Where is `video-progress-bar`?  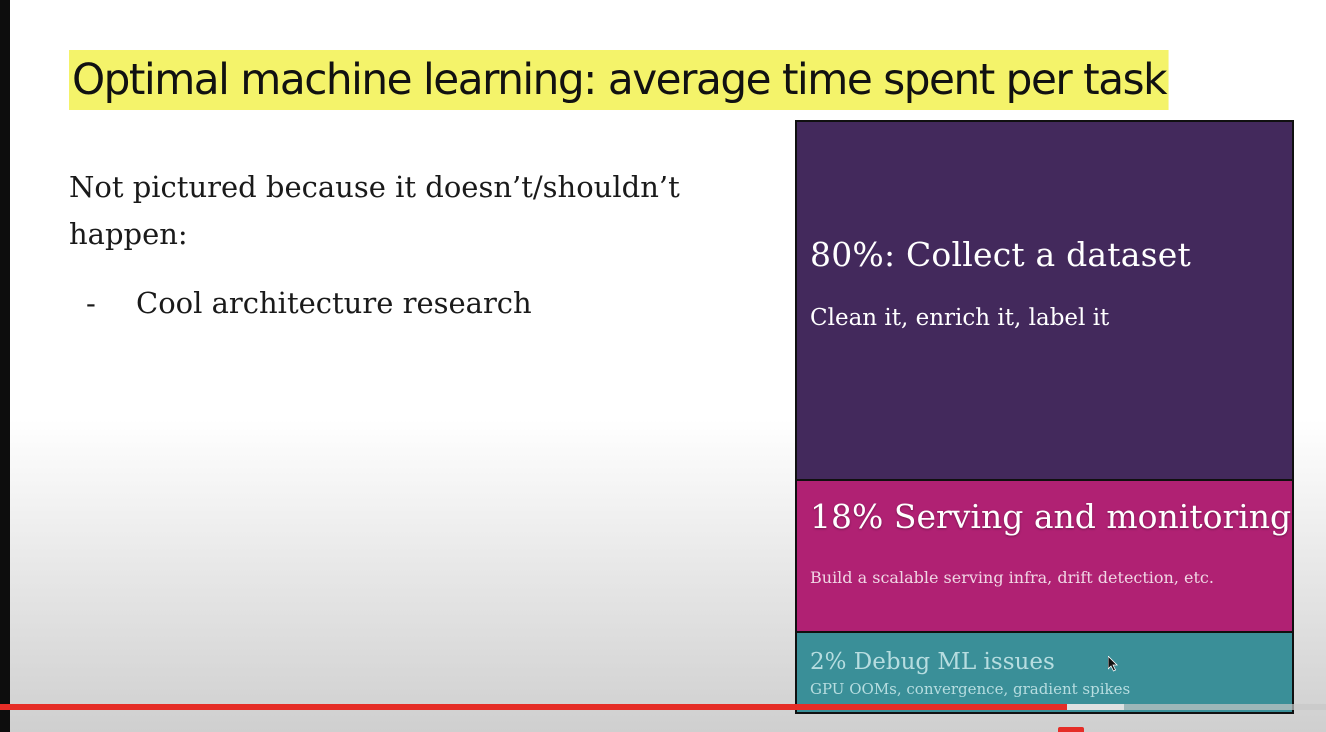 video-progress-bar is located at coordinates (663, 707).